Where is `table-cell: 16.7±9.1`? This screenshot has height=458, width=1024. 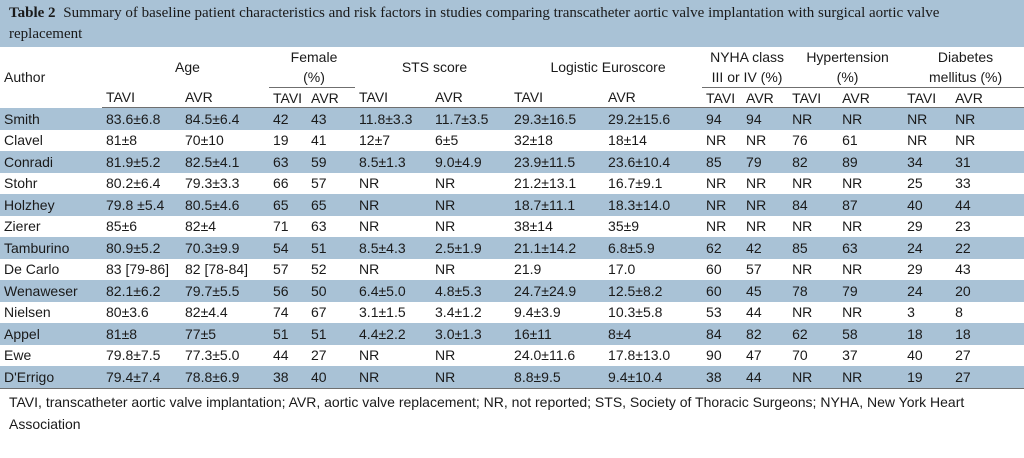 table-cell: 16.7±9.1 is located at coordinates (653, 183).